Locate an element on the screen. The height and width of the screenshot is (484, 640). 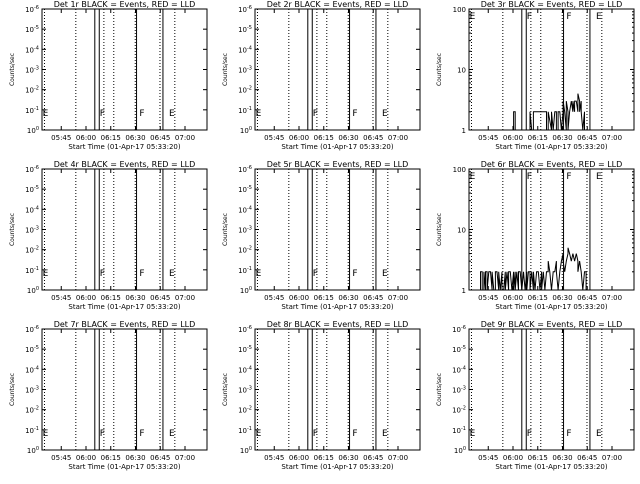
panel-title: Det 4r BLACK = Events, RED = LLD is located at coordinates (125, 164).